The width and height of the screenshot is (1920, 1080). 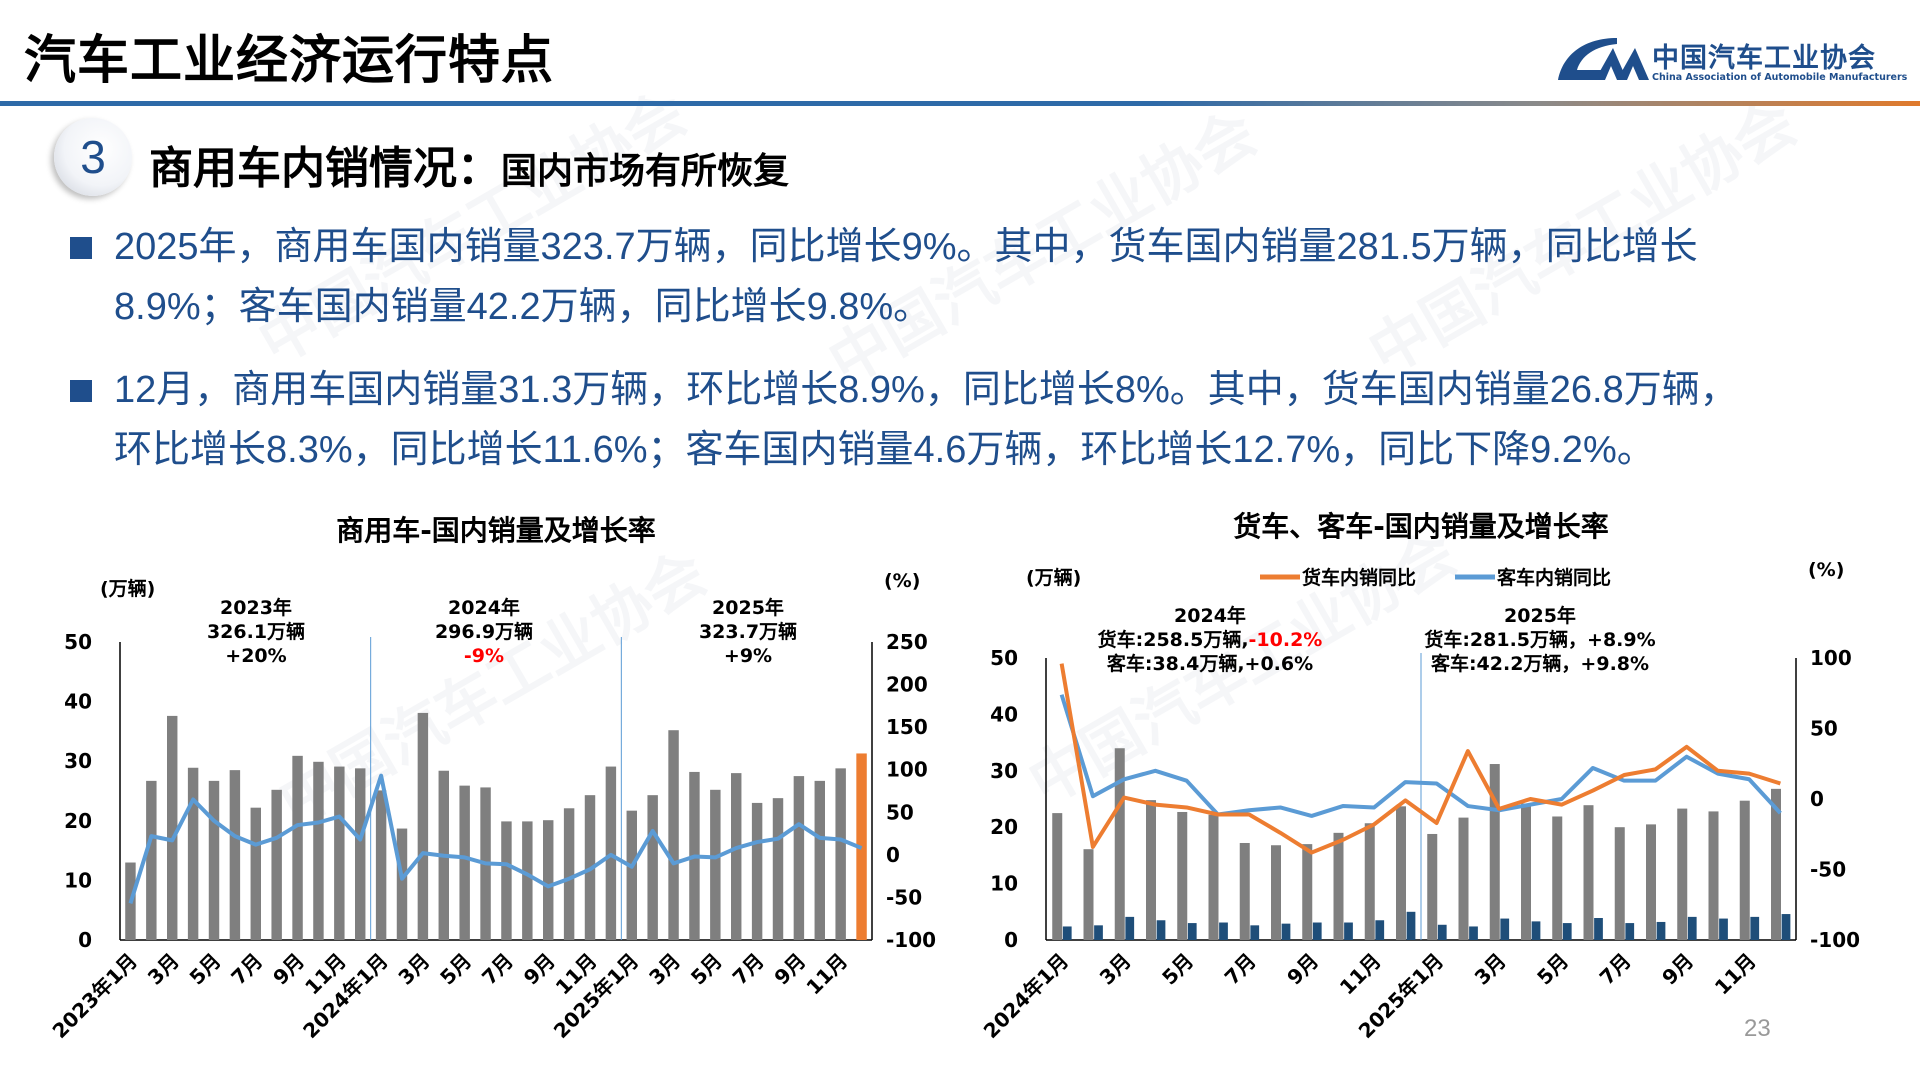 What do you see at coordinates (900, 812) in the screenshot?
I see `right-tick-label: 50` at bounding box center [900, 812].